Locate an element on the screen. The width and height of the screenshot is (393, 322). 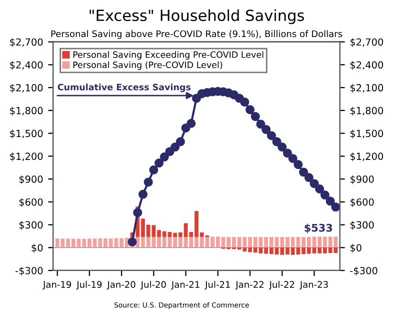
y2-tick-label: $1,800 is located at coordinates (367, 111).